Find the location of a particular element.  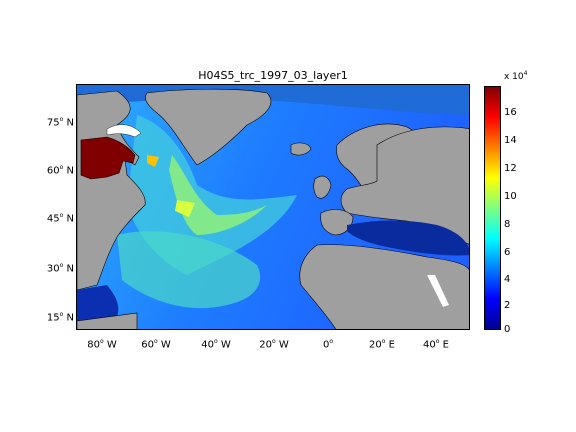

colorbar-tick-4: 4 is located at coordinates (507, 279).